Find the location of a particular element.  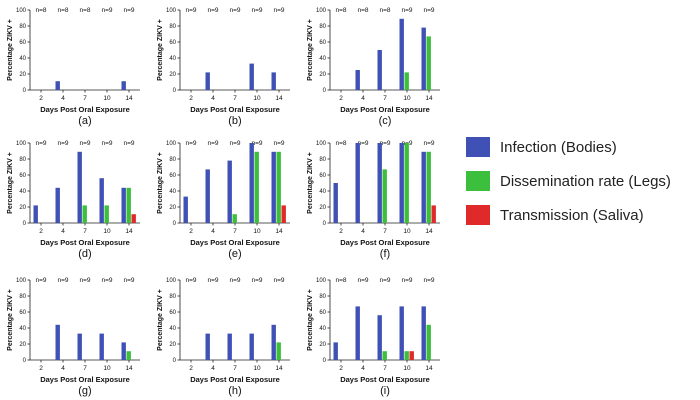

legend-swatch-infection is located at coordinates (478, 147).